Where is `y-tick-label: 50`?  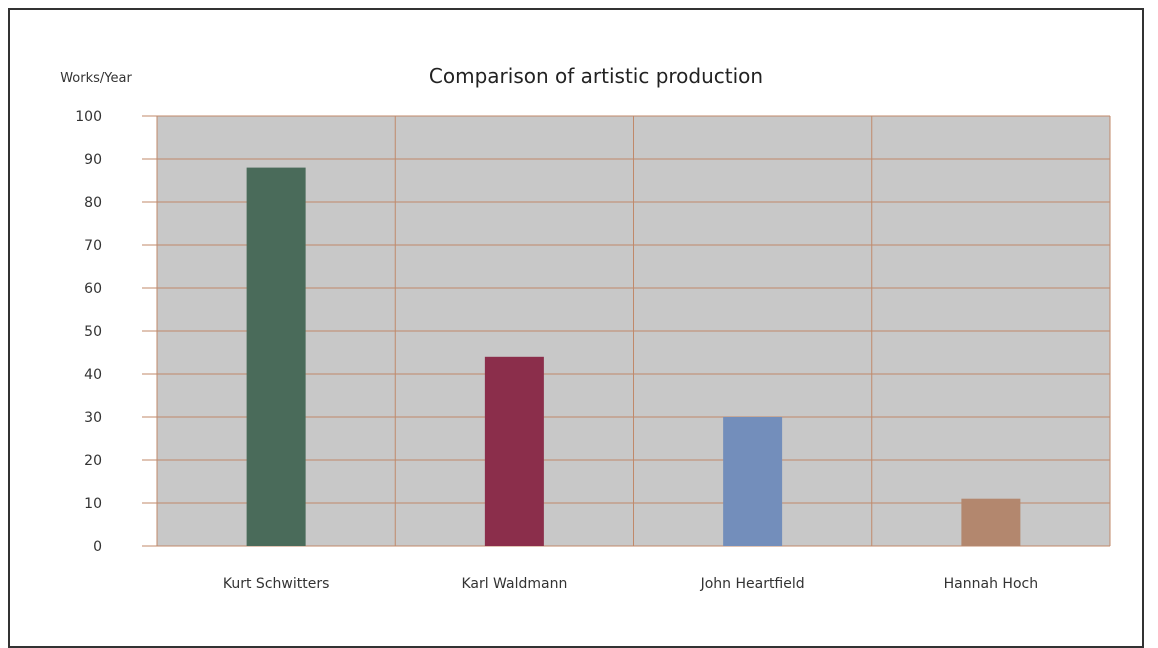
y-tick-label: 50 is located at coordinates (93, 332).